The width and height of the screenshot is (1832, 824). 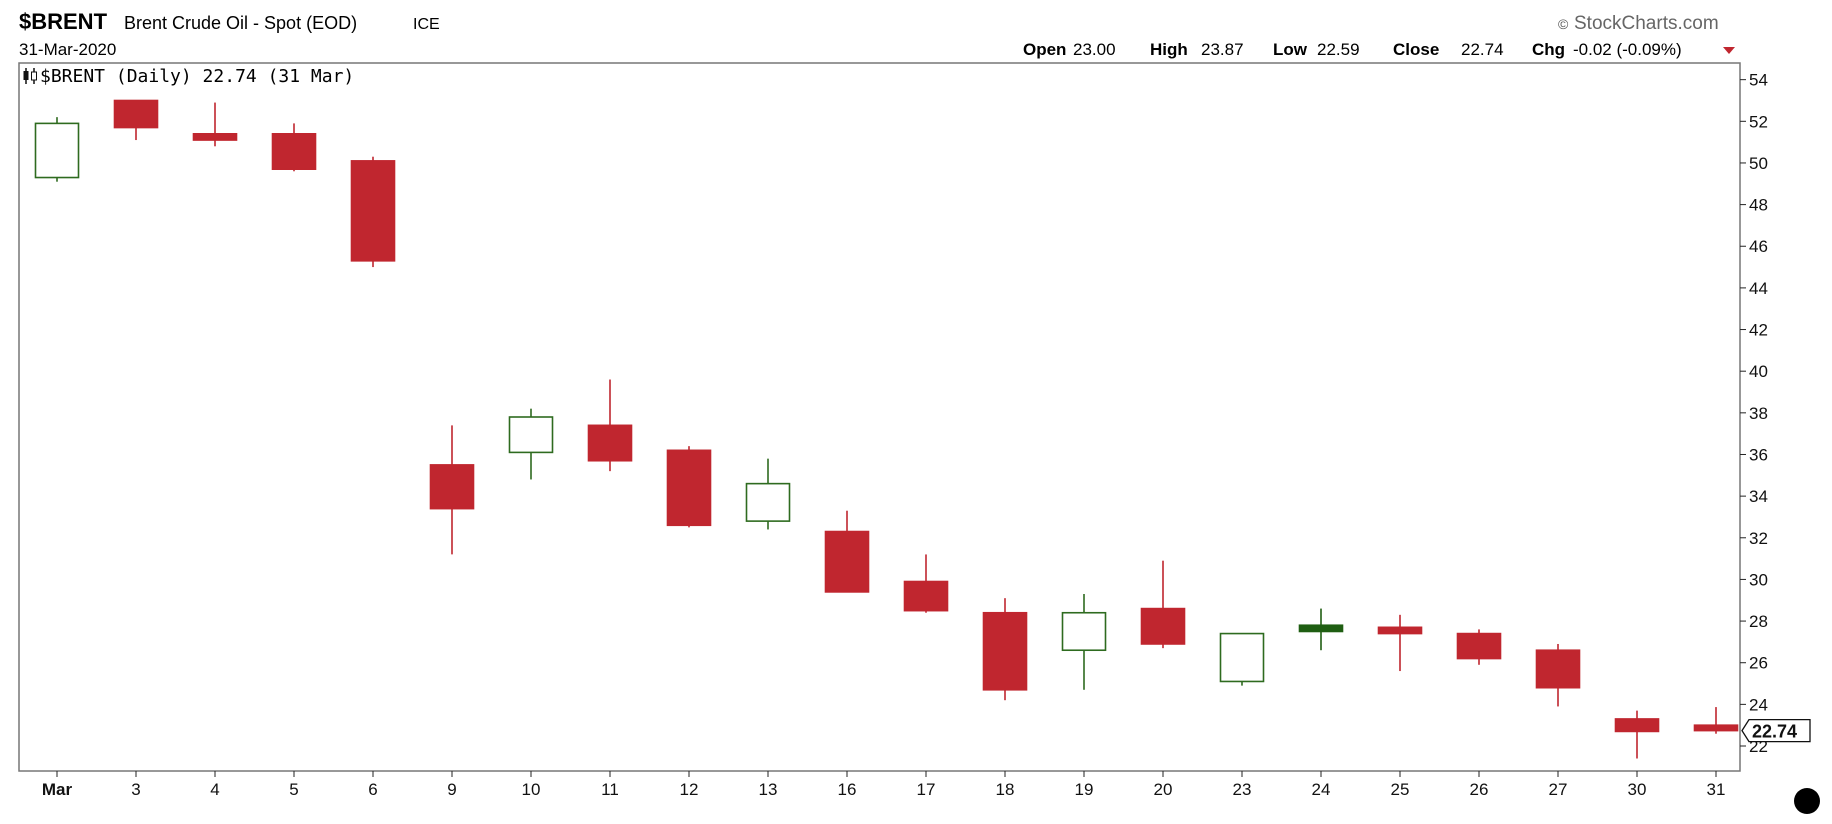 I want to click on candlestick-icon, so click(x=30, y=76).